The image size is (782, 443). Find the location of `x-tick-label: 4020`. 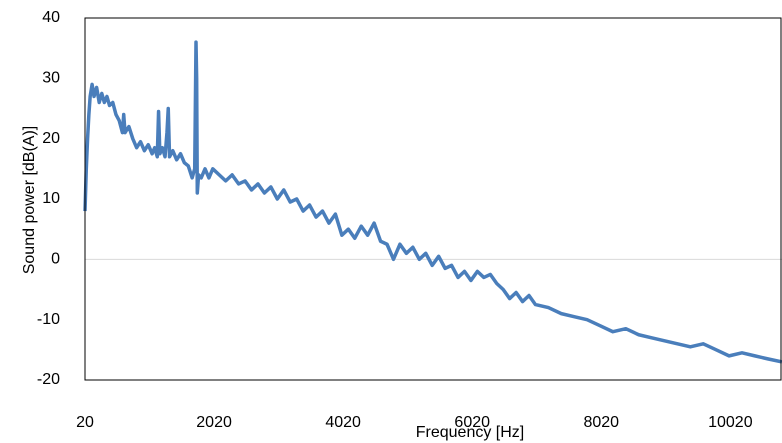

x-tick-label: 4020 is located at coordinates (343, 422).